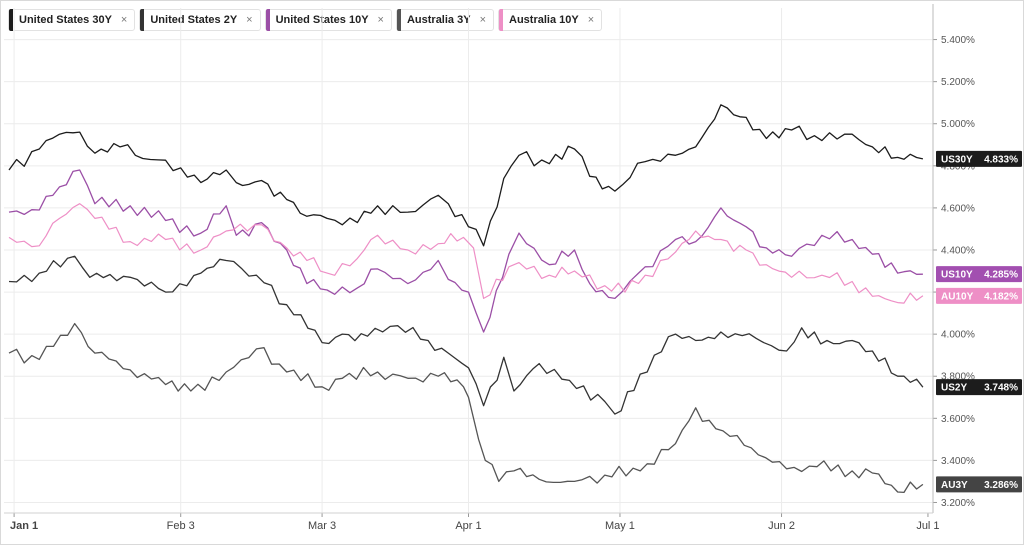 The width and height of the screenshot is (1024, 545). I want to click on x-tick-label: Jul 1, so click(927, 526).